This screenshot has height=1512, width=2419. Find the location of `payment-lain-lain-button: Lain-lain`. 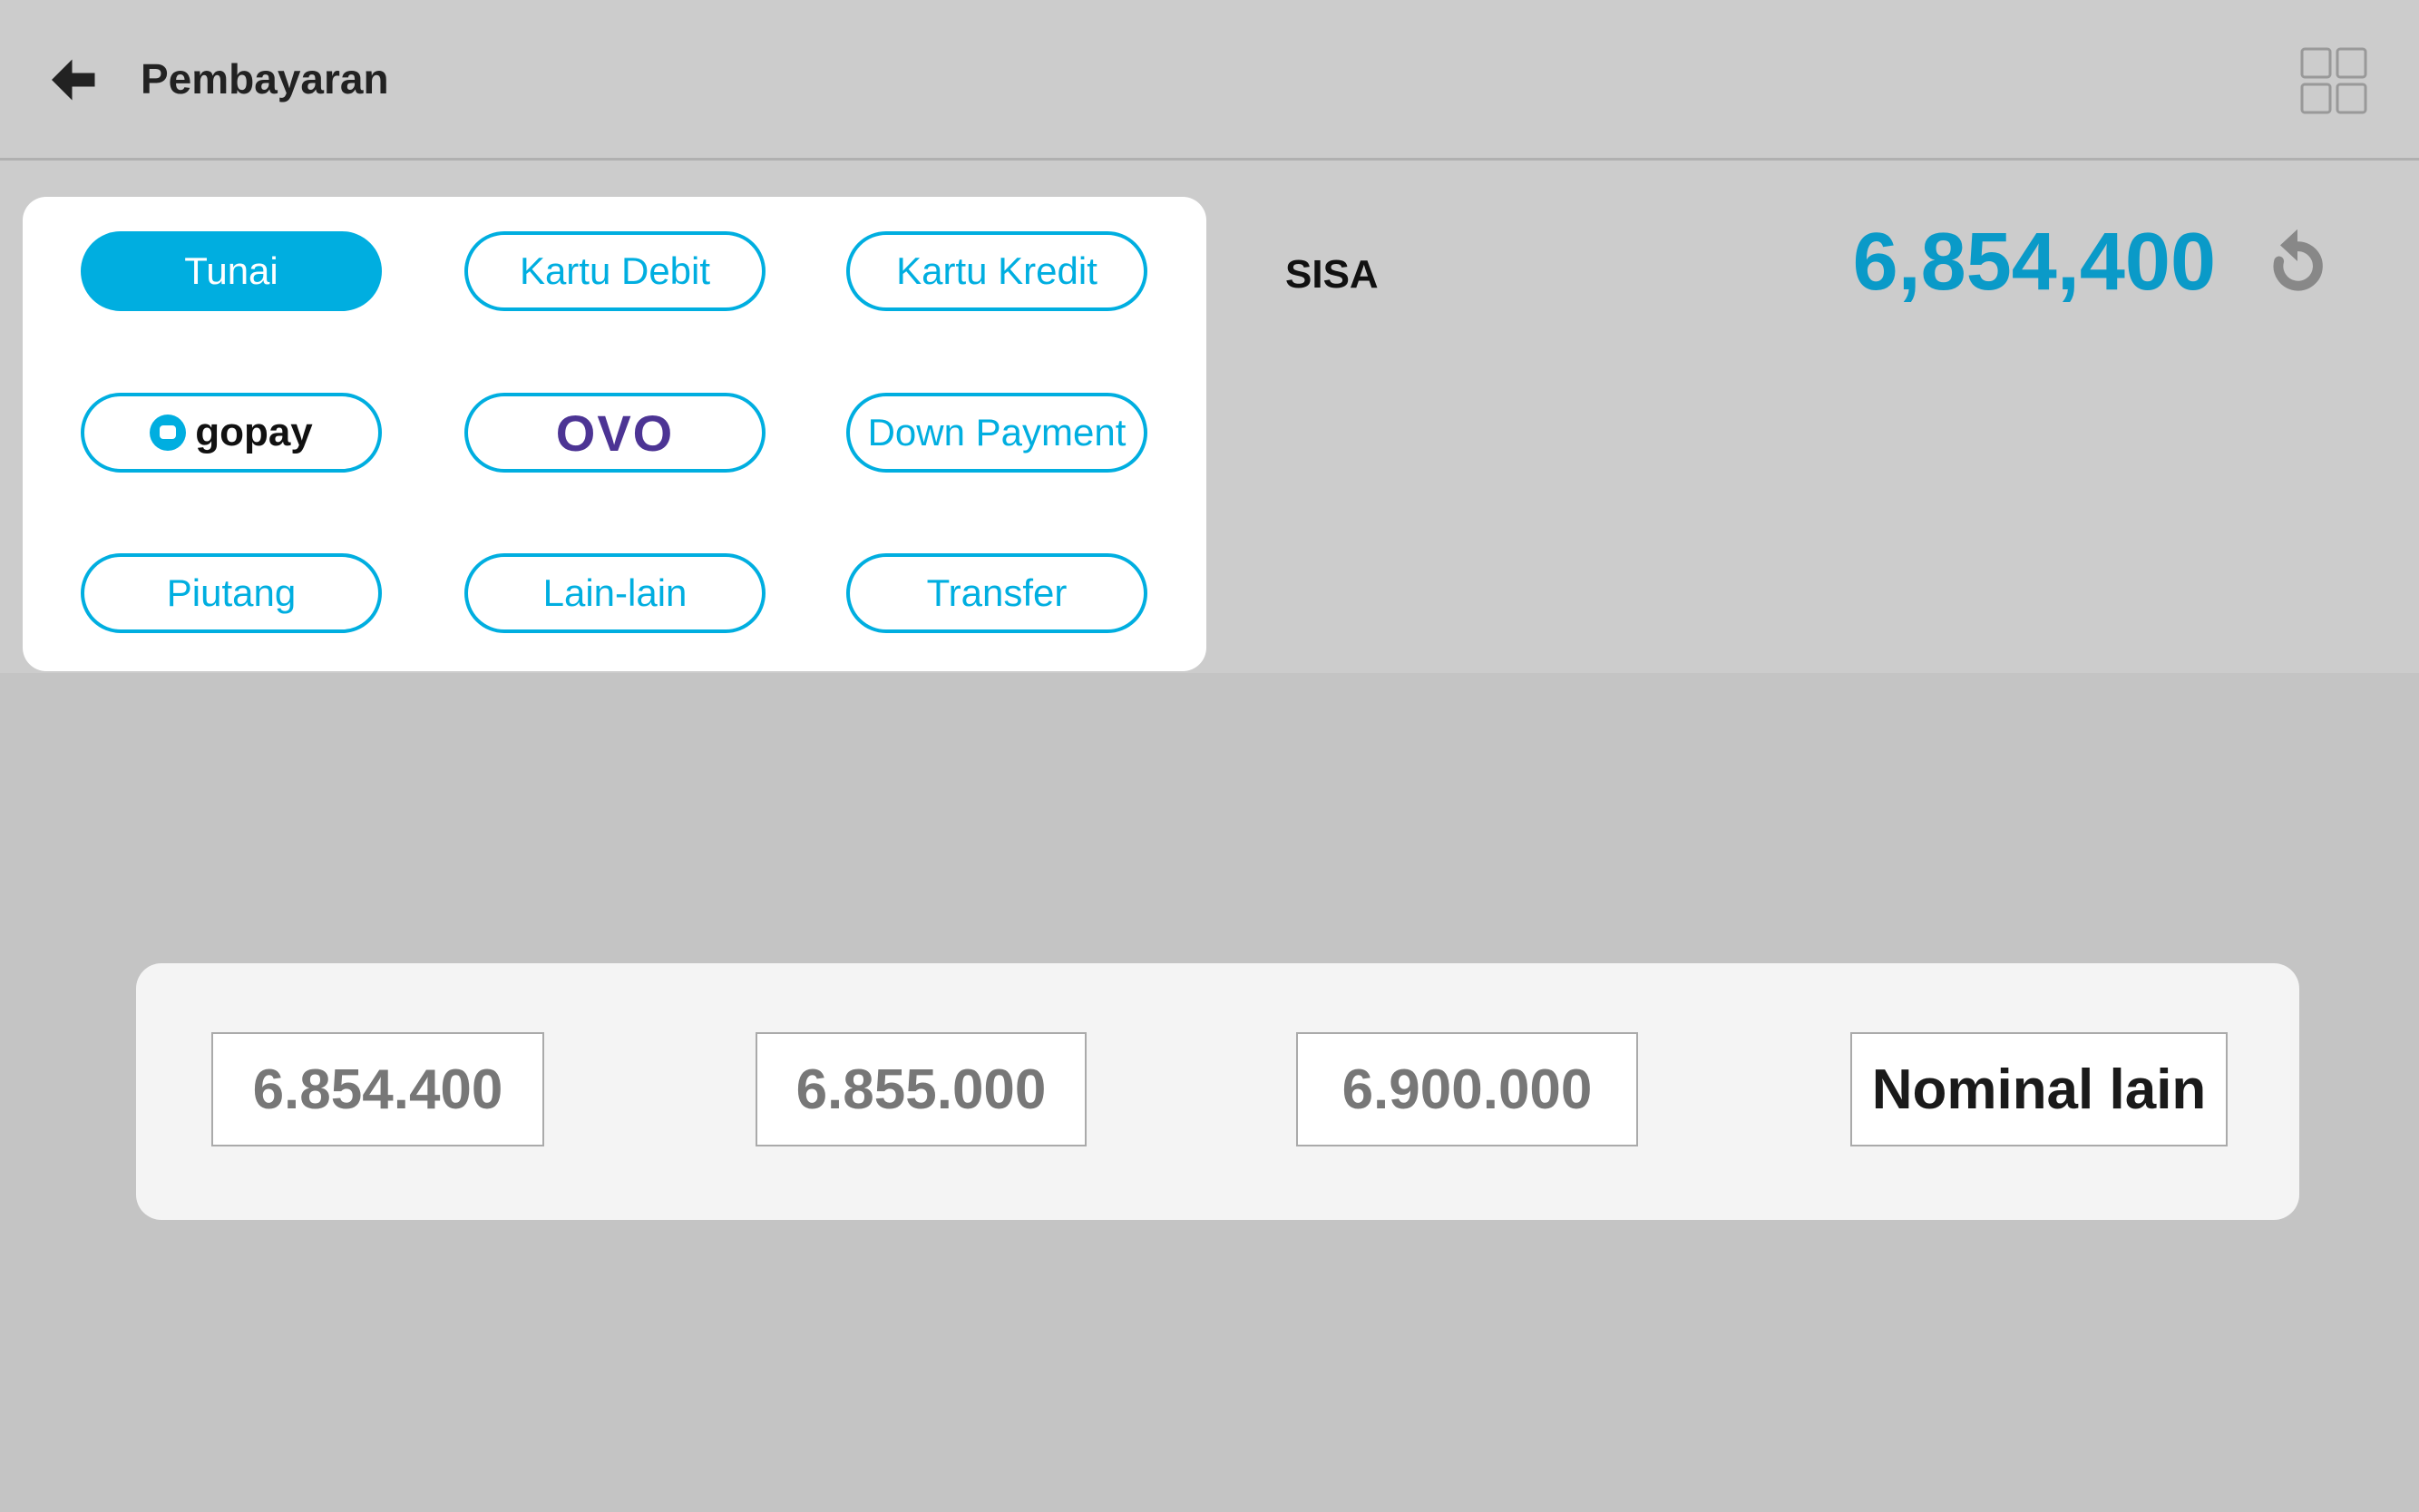

payment-lain-lain-button: Lain-lain is located at coordinates (615, 593).